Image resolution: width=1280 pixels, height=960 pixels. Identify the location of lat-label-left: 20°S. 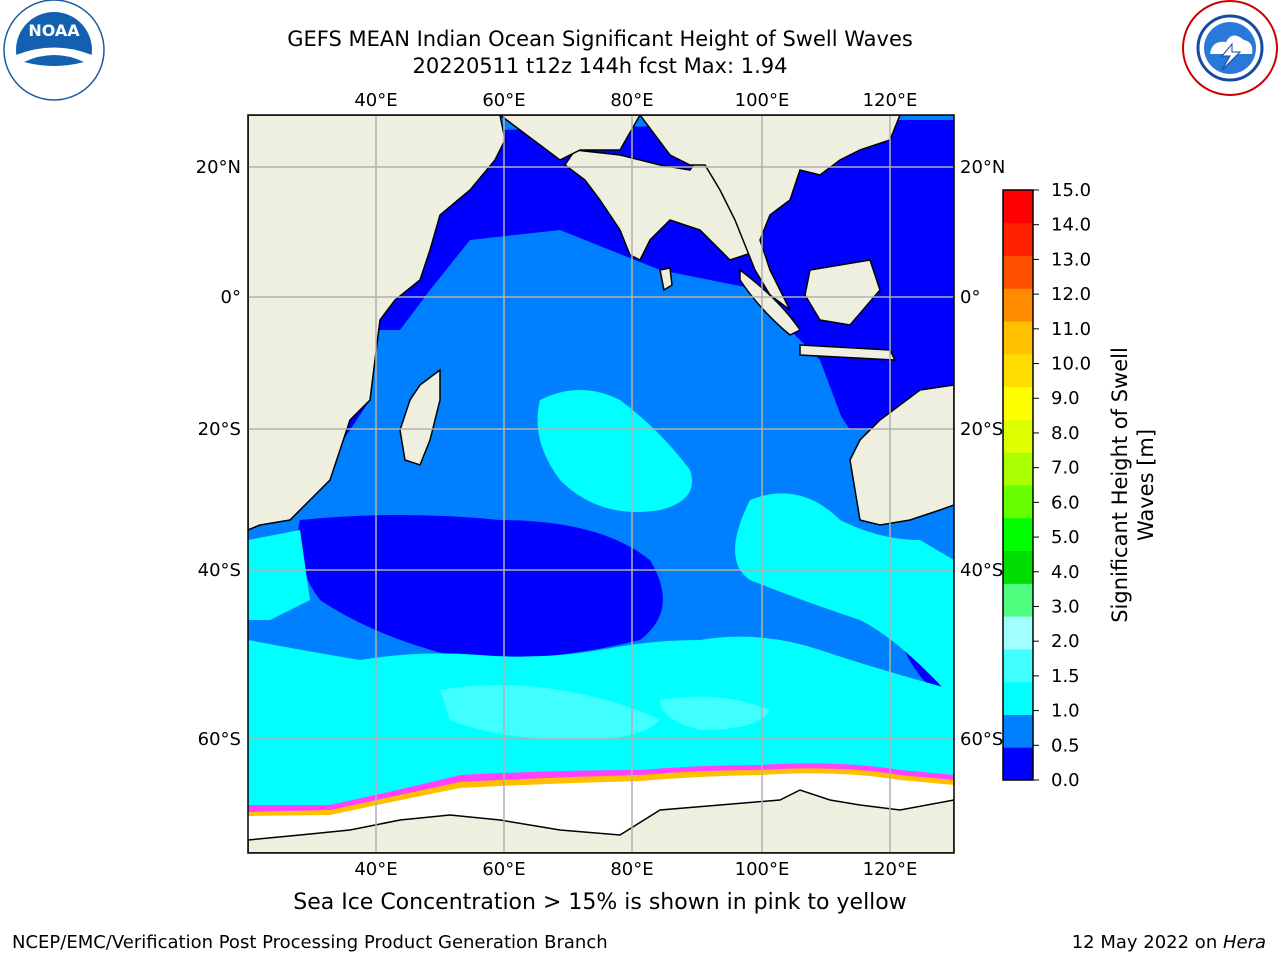
(219, 429).